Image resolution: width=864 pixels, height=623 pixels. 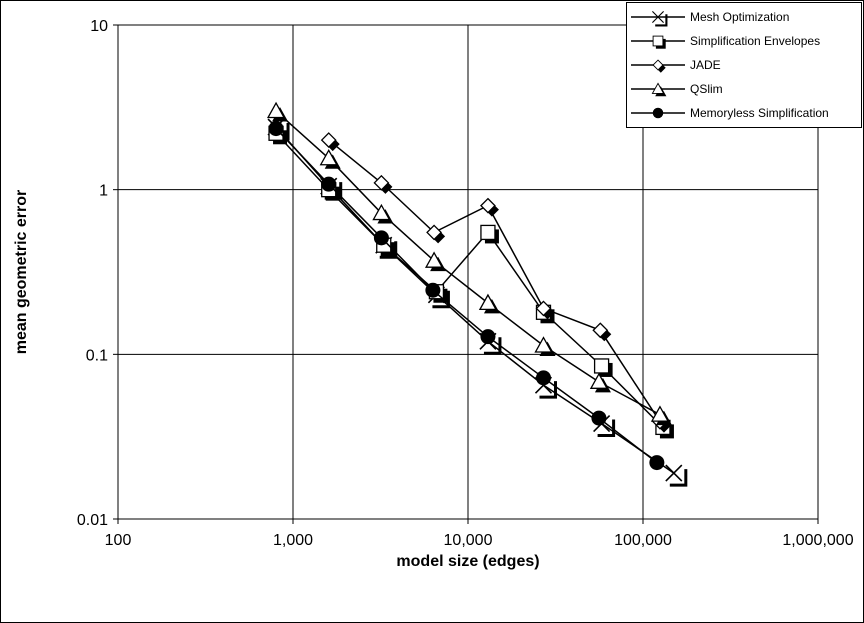 What do you see at coordinates (99, 26) in the screenshot?
I see `y-tick-label: 10` at bounding box center [99, 26].